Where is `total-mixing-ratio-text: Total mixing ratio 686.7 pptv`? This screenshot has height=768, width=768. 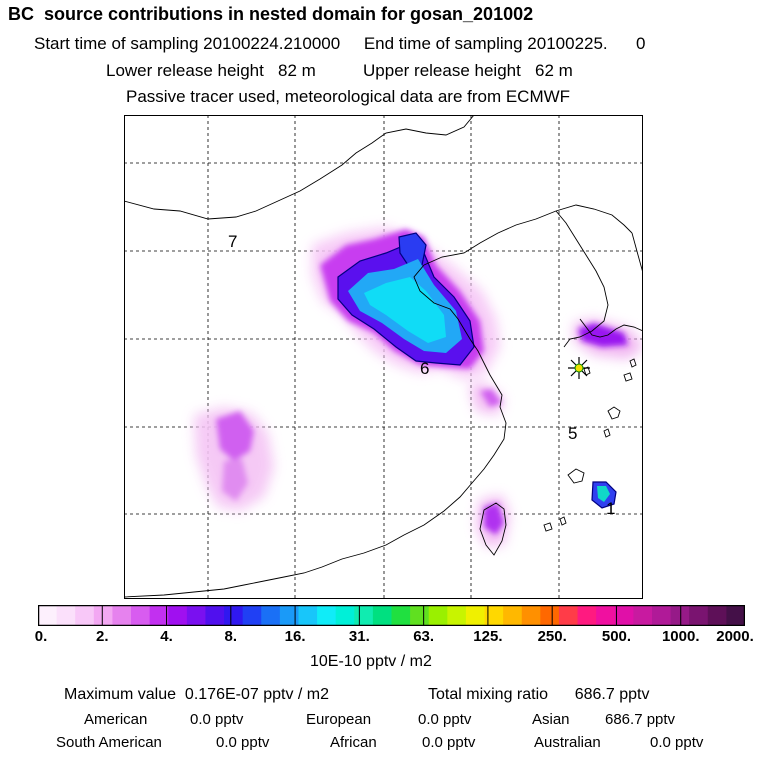
total-mixing-ratio-text: Total mixing ratio 686.7 pptv is located at coordinates (539, 694).